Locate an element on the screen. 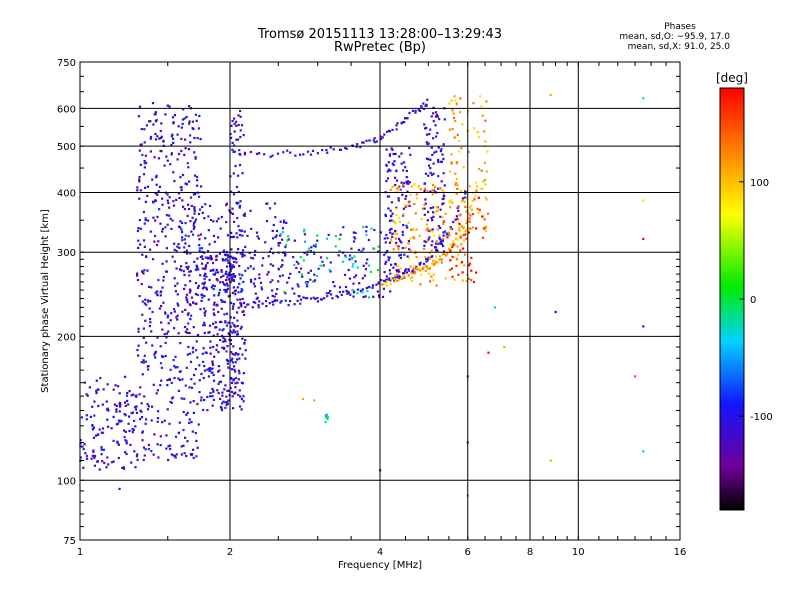  x-tick-label: 1 is located at coordinates (80, 552).